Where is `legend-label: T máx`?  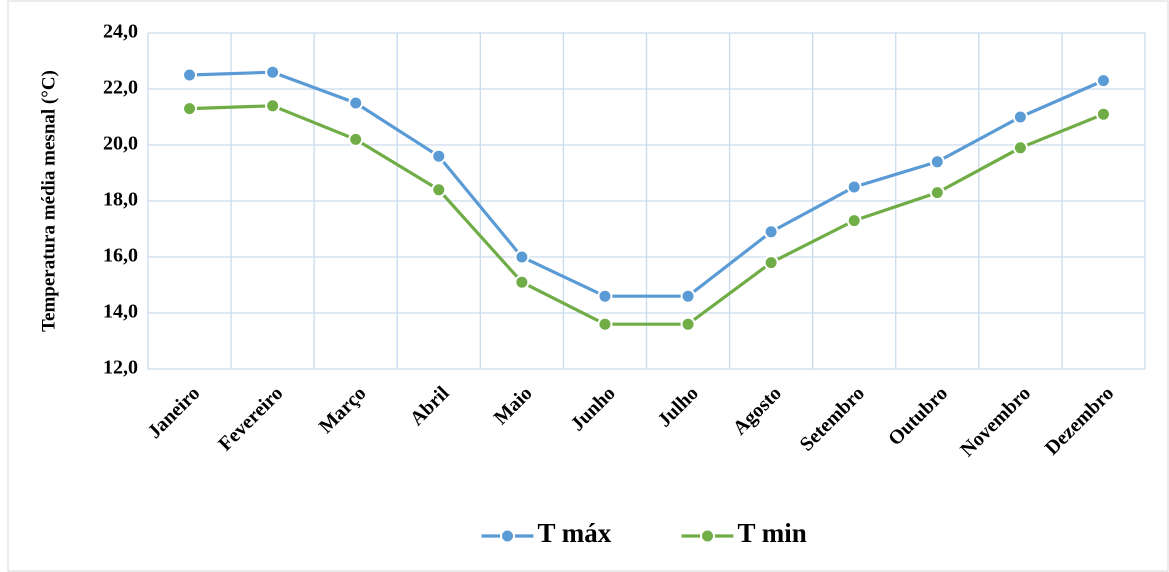
legend-label: T máx is located at coordinates (575, 533).